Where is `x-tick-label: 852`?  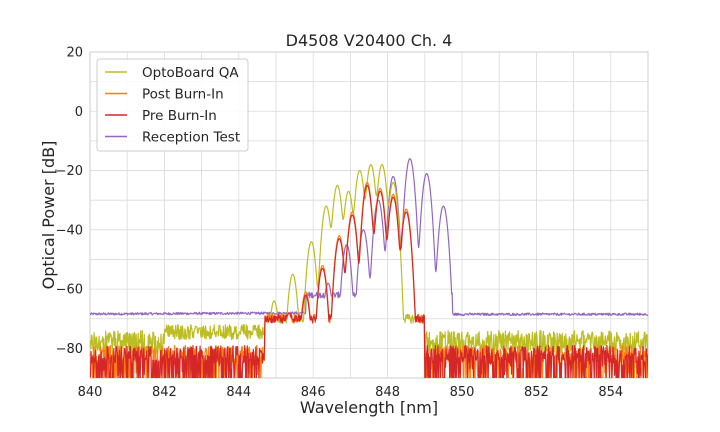
x-tick-label: 852 is located at coordinates (536, 392).